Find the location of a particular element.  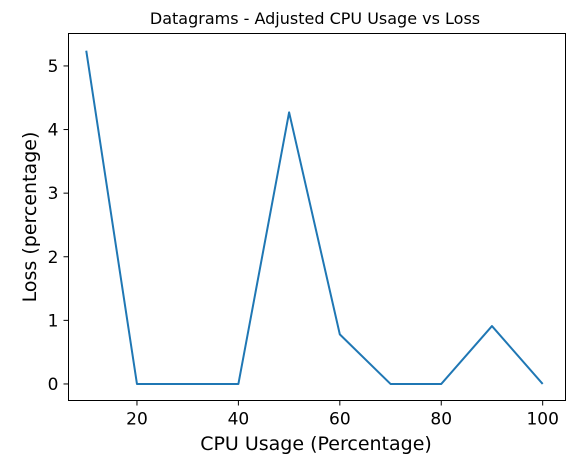

y-axis-label: Loss (percentage) is located at coordinates (30, 217).